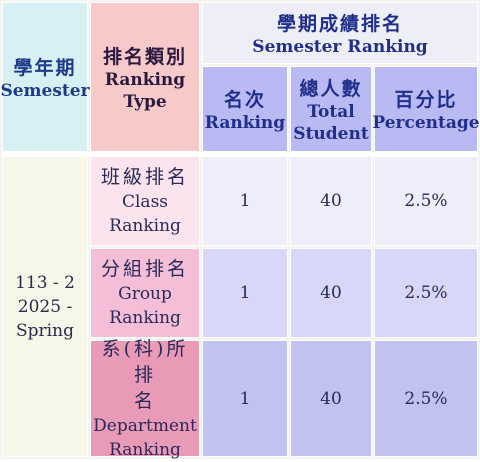  I want to click on semester-ranking-header-en: Semester Ranking, so click(340, 46).